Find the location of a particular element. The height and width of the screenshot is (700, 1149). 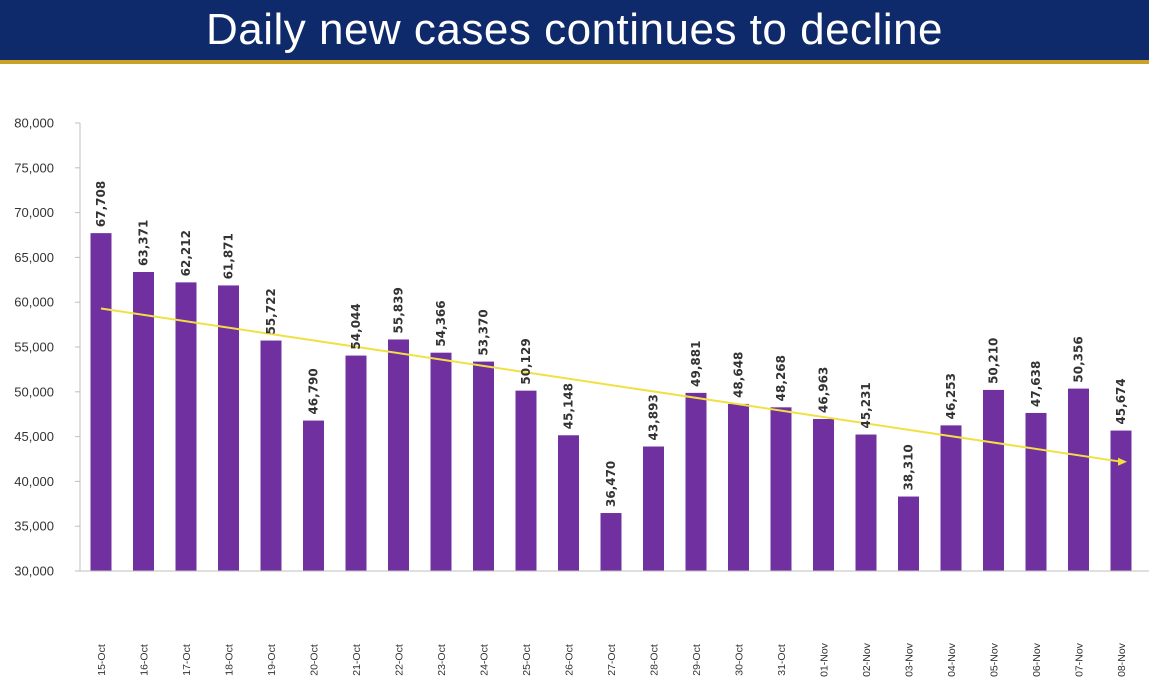

y-tick-label: 30,000 is located at coordinates (34, 571).